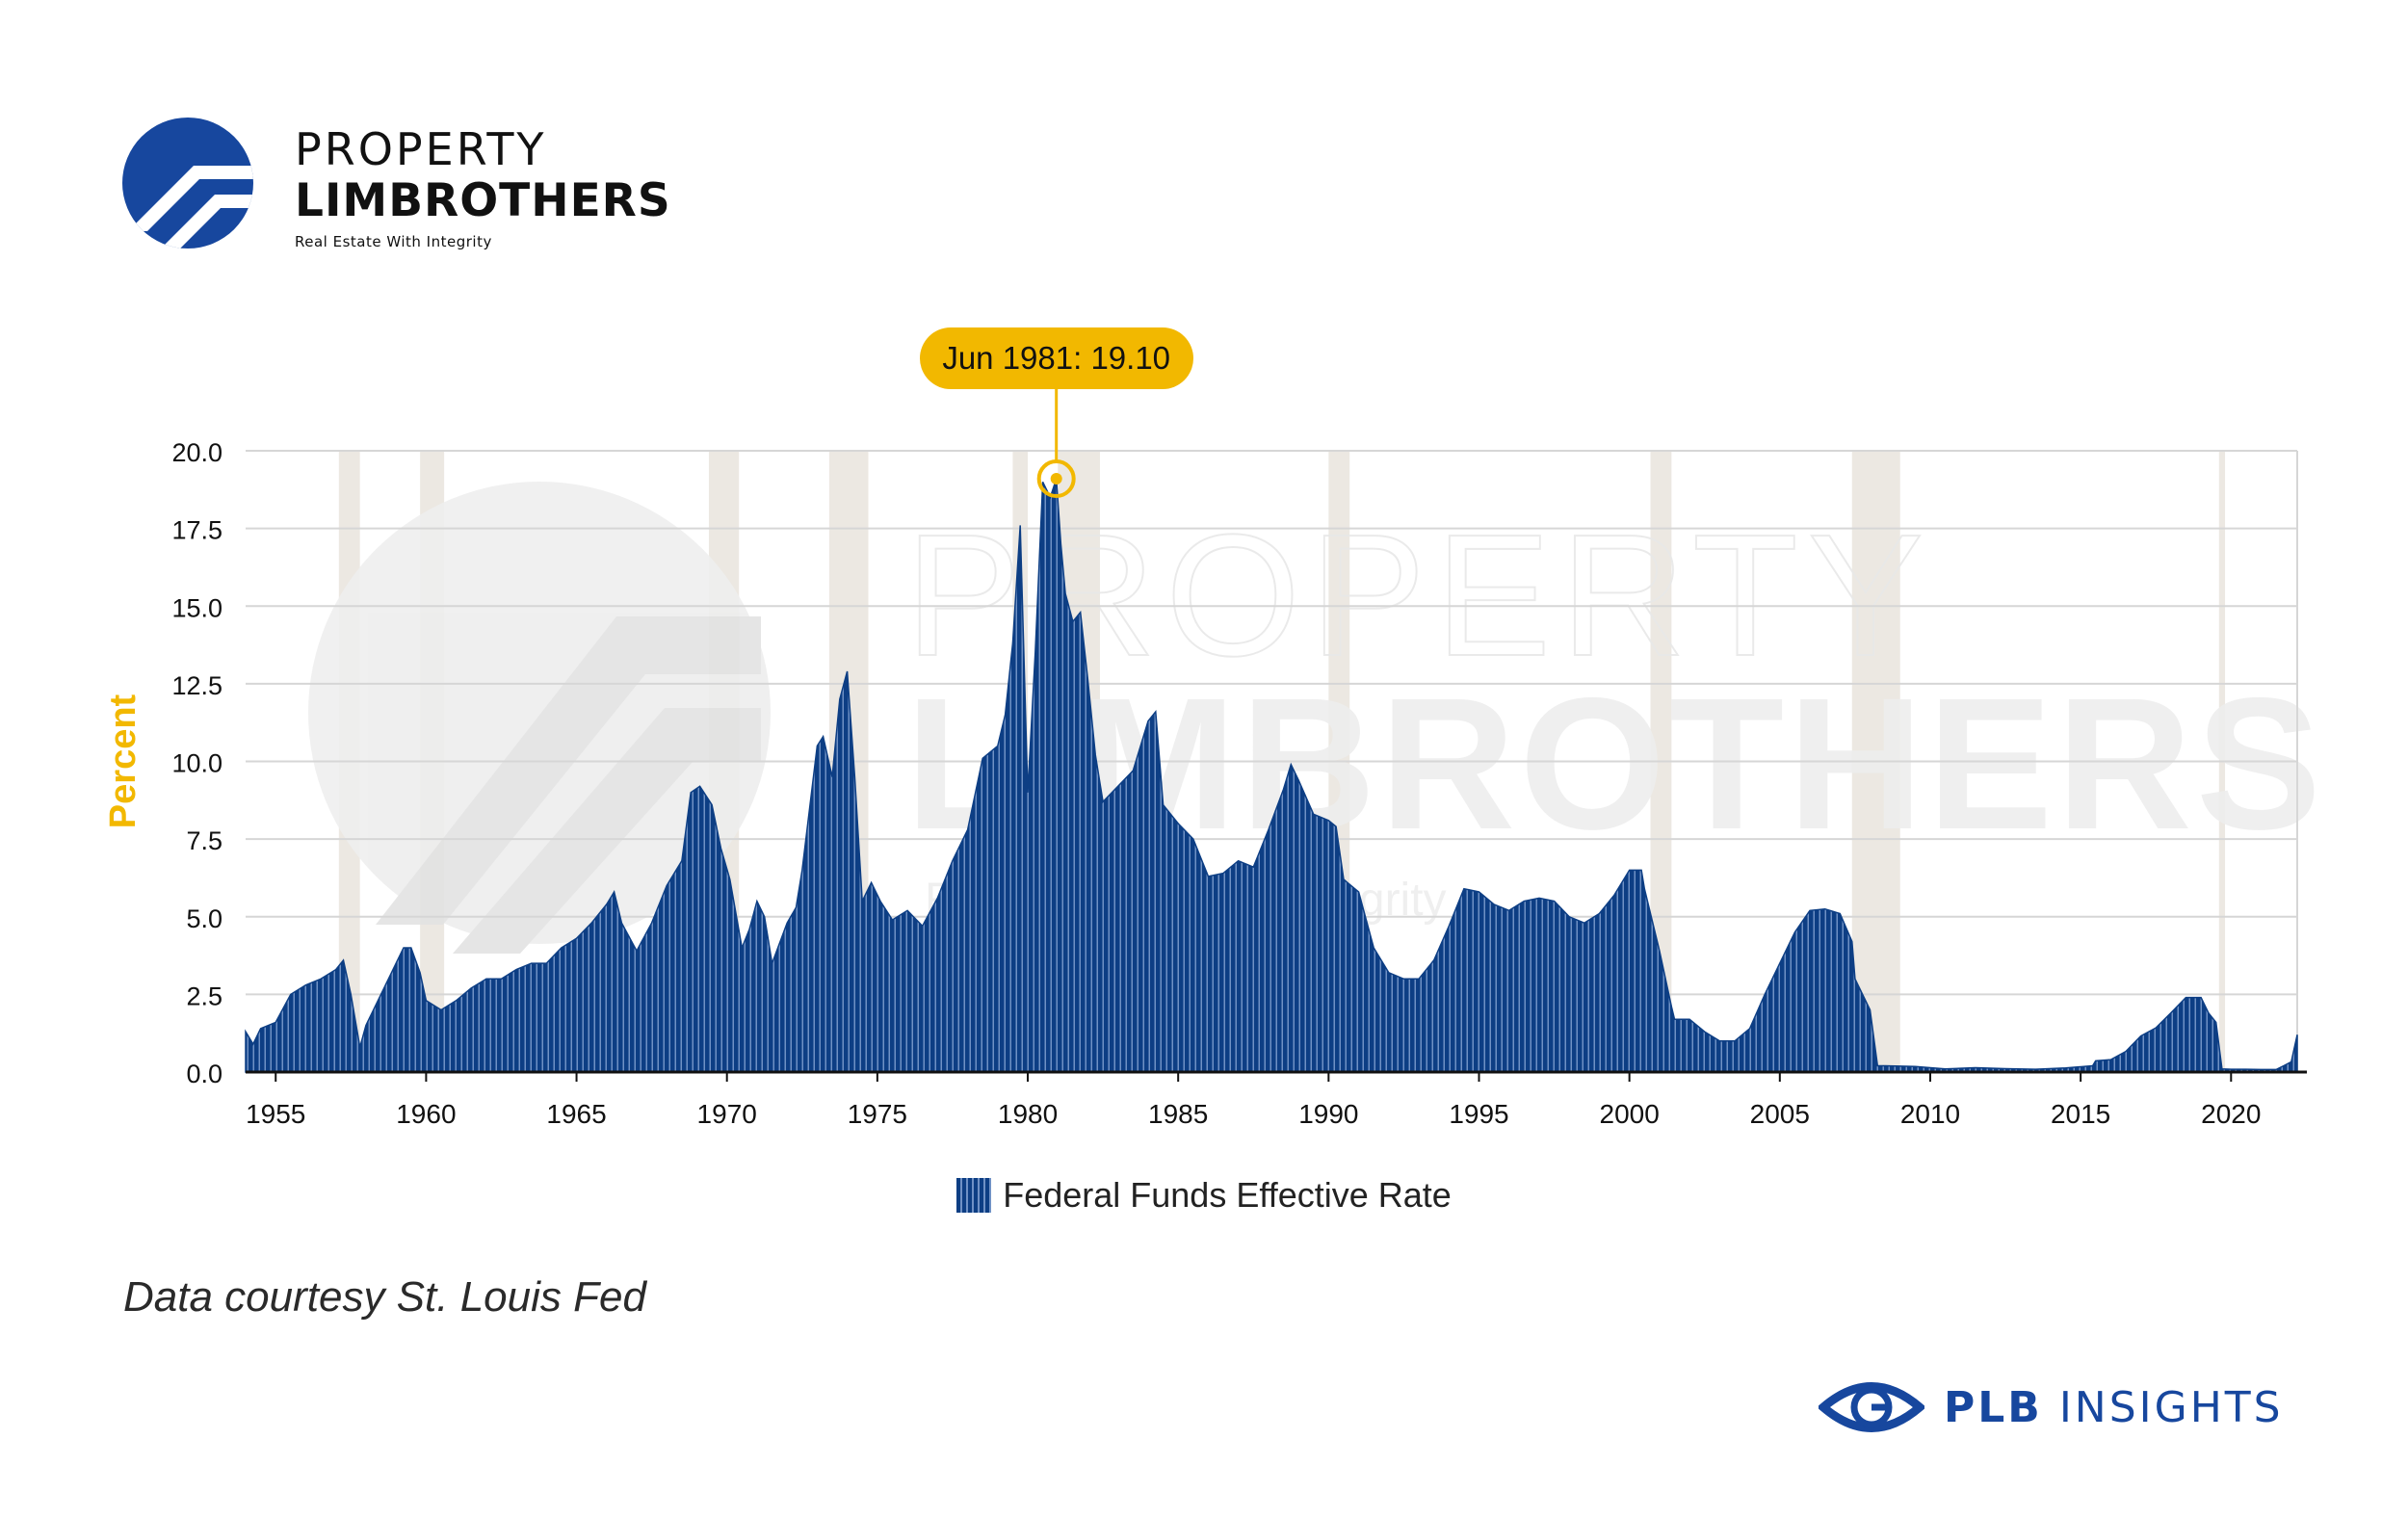 This screenshot has height=1518, width=2408. I want to click on x-tick-label: 1975, so click(877, 1114).